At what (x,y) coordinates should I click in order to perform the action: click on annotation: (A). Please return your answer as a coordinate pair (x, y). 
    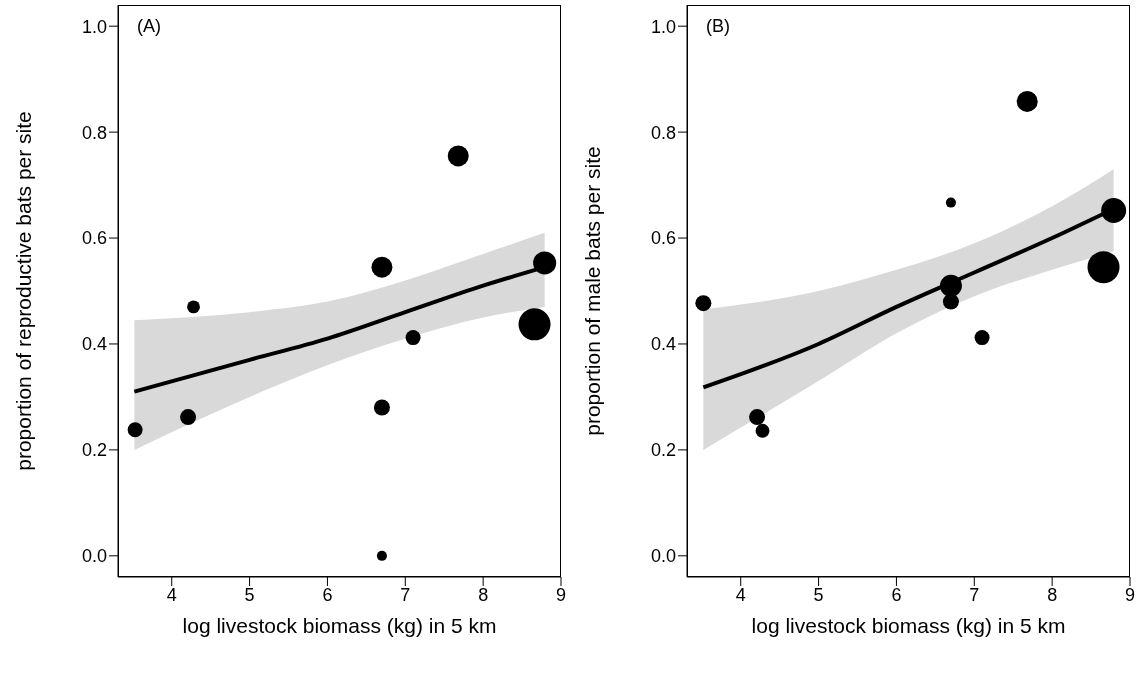
    Looking at the image, I should click on (149, 26).